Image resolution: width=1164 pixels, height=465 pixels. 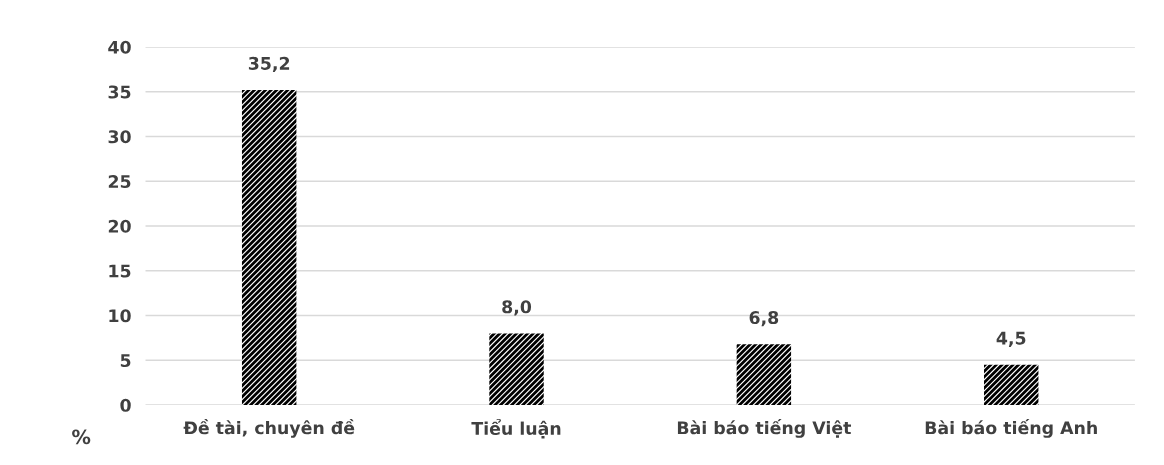 What do you see at coordinates (764, 318) in the screenshot?
I see `data-label: 6,8` at bounding box center [764, 318].